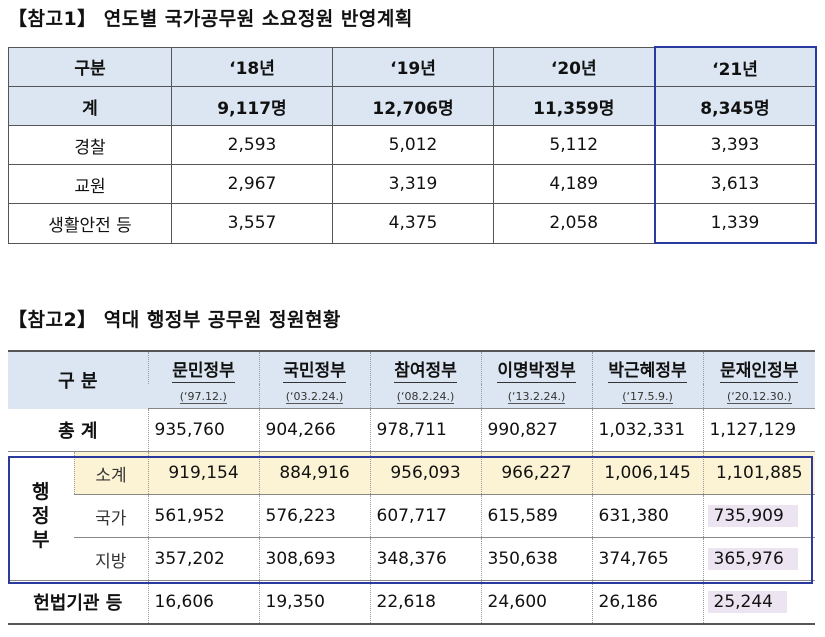 The height and width of the screenshot is (637, 825). Describe the element at coordinates (252, 184) in the screenshot. I see `ref1-cell: 2,967` at that location.